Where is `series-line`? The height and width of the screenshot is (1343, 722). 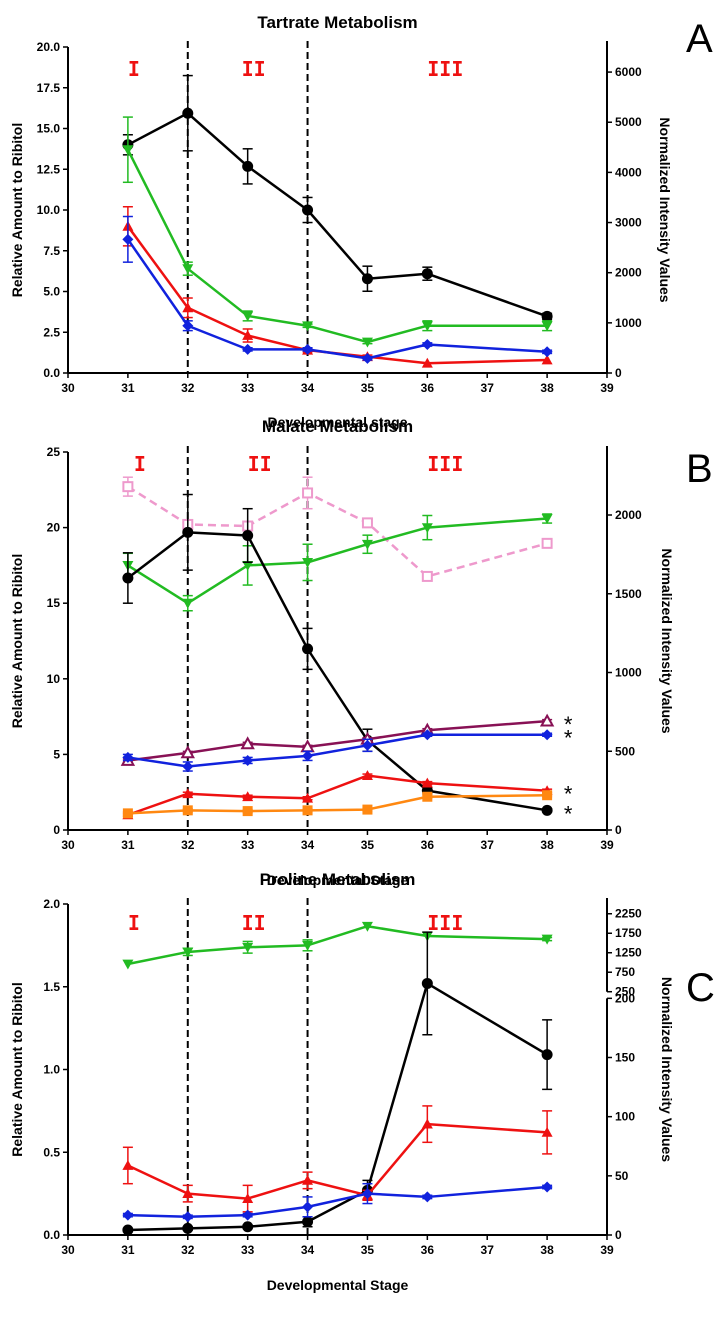 series-line is located at coordinates (337, 299).